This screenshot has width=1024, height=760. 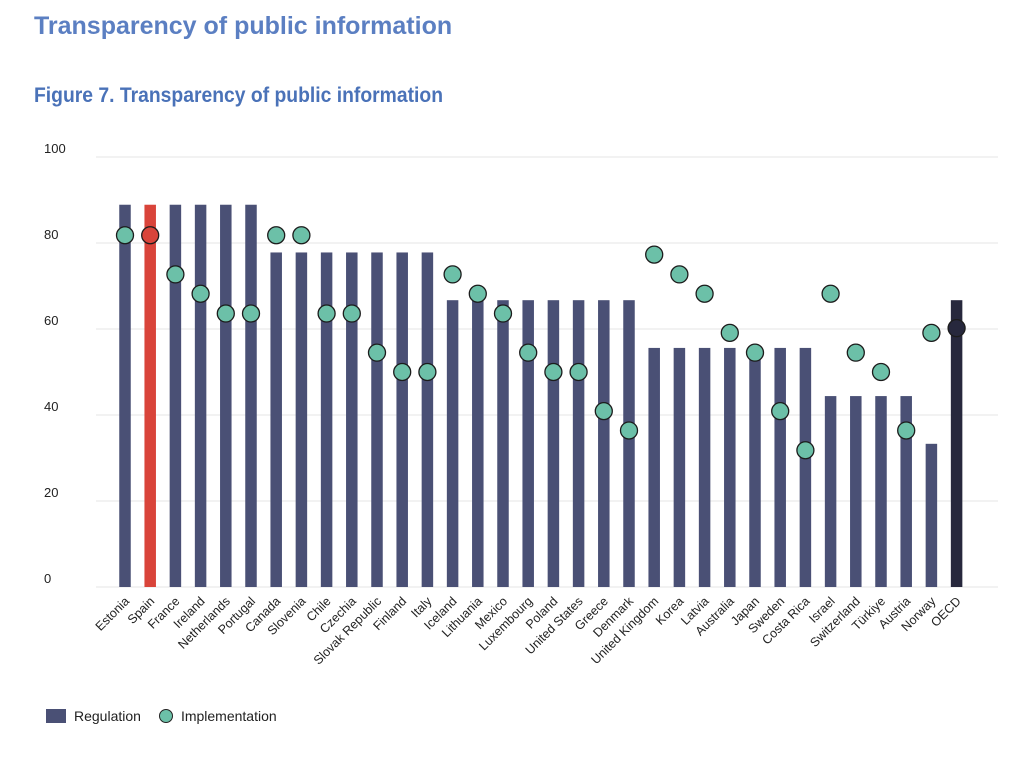 What do you see at coordinates (165, 716) in the screenshot?
I see `legend-implementation-swatch` at bounding box center [165, 716].